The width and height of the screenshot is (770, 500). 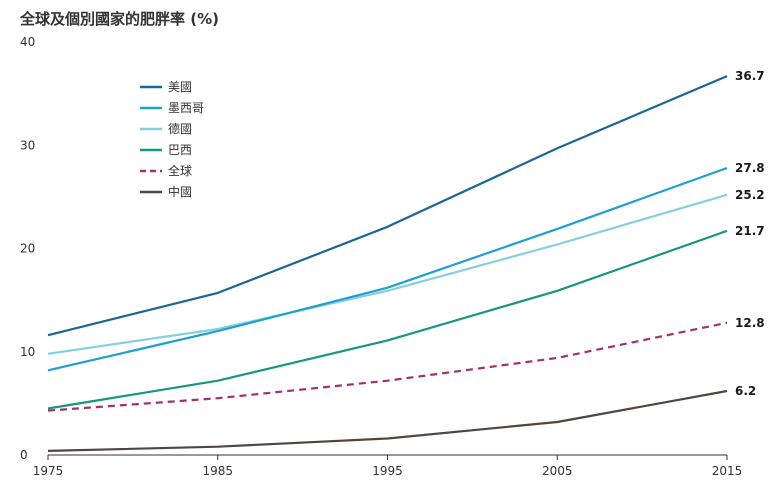 I want to click on x-tick-label: 2015, so click(x=727, y=471).